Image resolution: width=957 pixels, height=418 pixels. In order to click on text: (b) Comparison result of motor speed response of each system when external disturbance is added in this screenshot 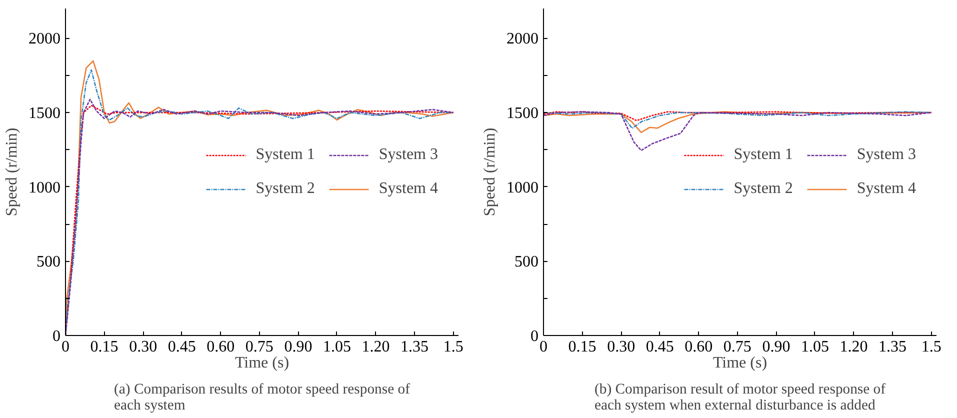, I will do `click(740, 398)`.